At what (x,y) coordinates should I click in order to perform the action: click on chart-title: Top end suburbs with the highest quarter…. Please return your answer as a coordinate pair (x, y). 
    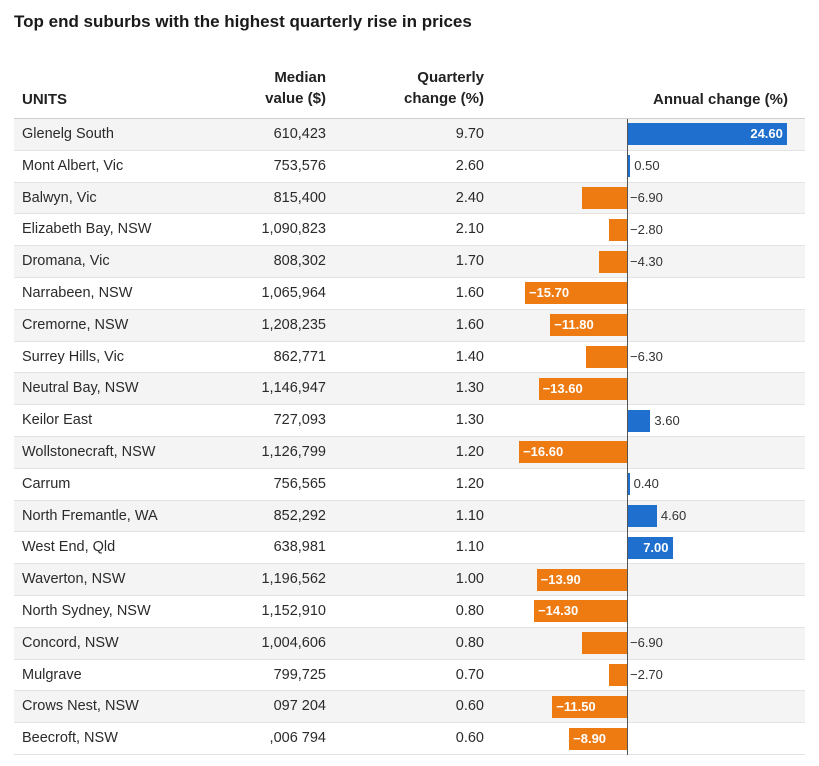
    Looking at the image, I should click on (243, 21).